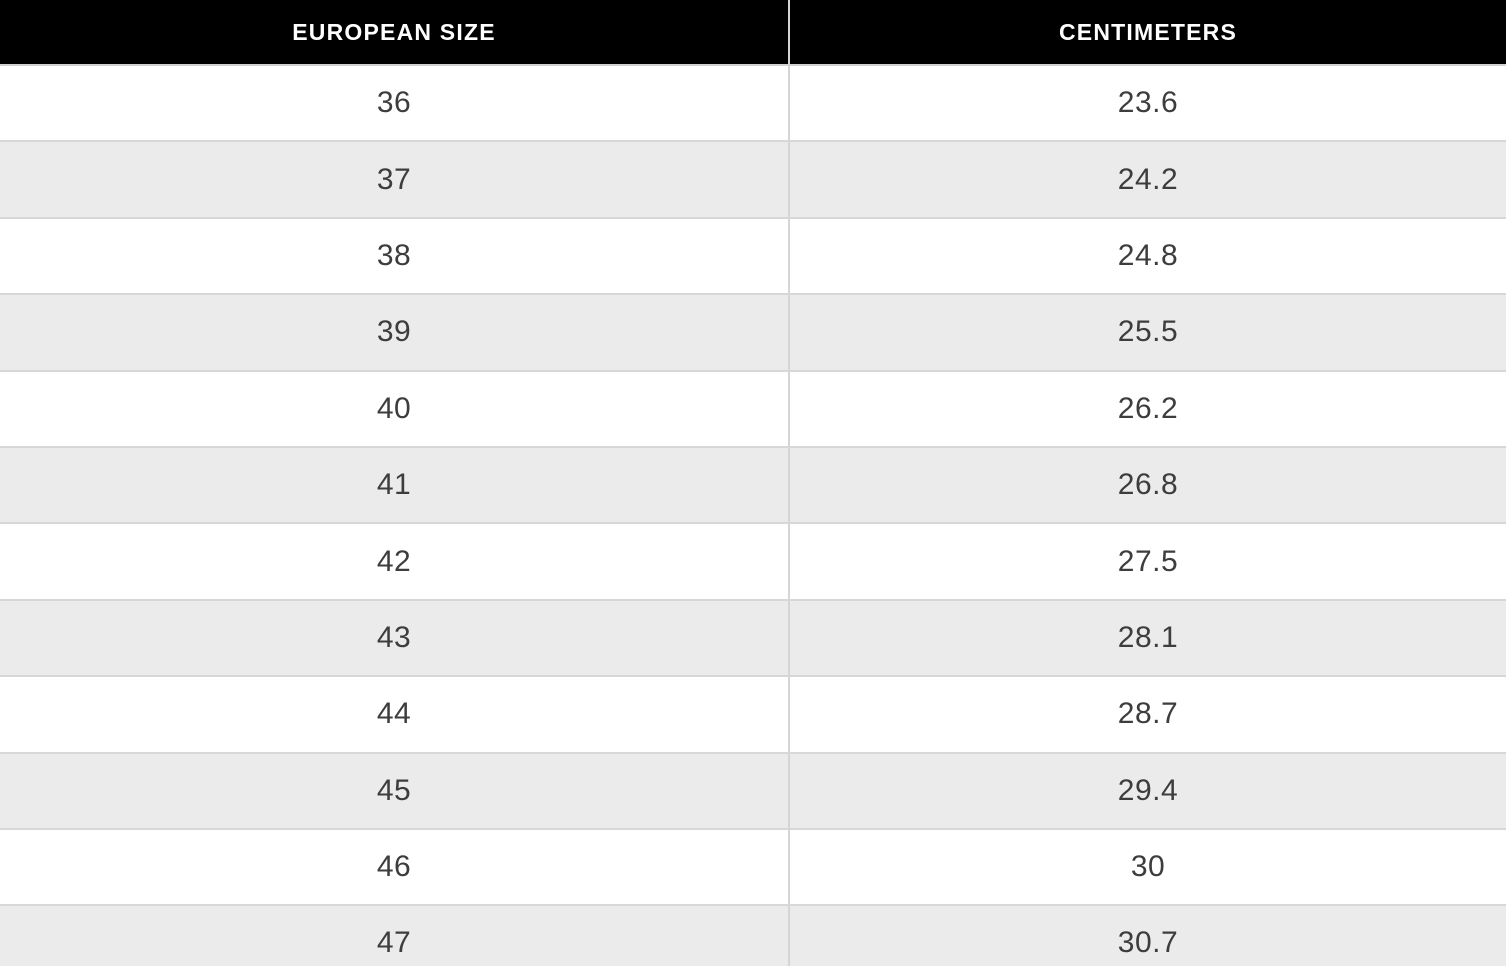 Image resolution: width=1506 pixels, height=966 pixels. I want to click on centimeters-cell: 28.7, so click(1147, 714).